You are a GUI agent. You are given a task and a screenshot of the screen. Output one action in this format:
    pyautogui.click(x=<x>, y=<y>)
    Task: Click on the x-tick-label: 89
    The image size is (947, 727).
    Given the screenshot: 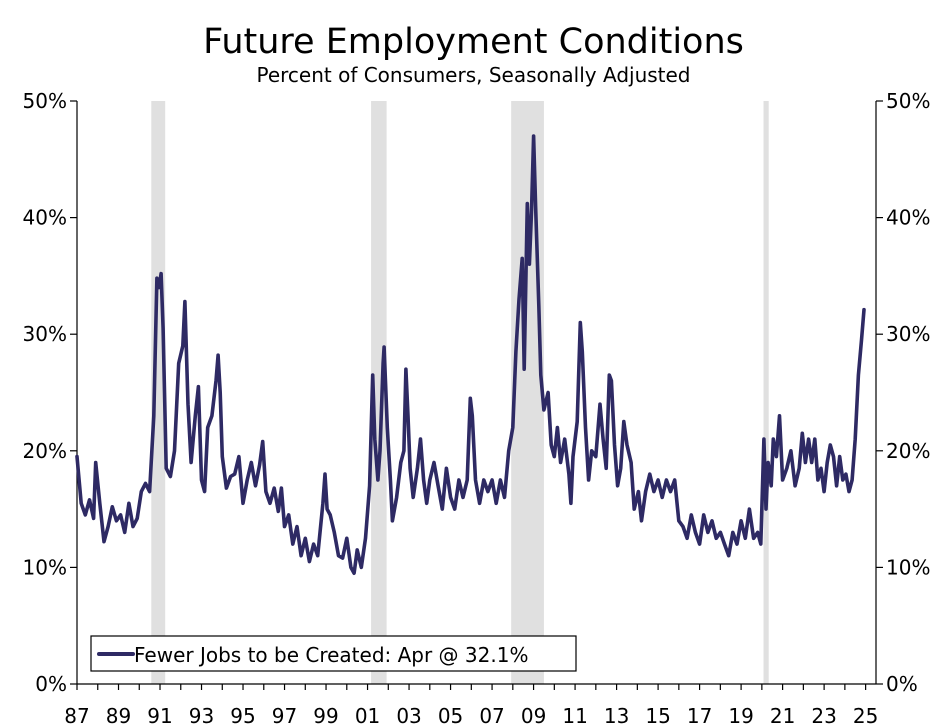 What is the action you would take?
    pyautogui.click(x=118, y=715)
    